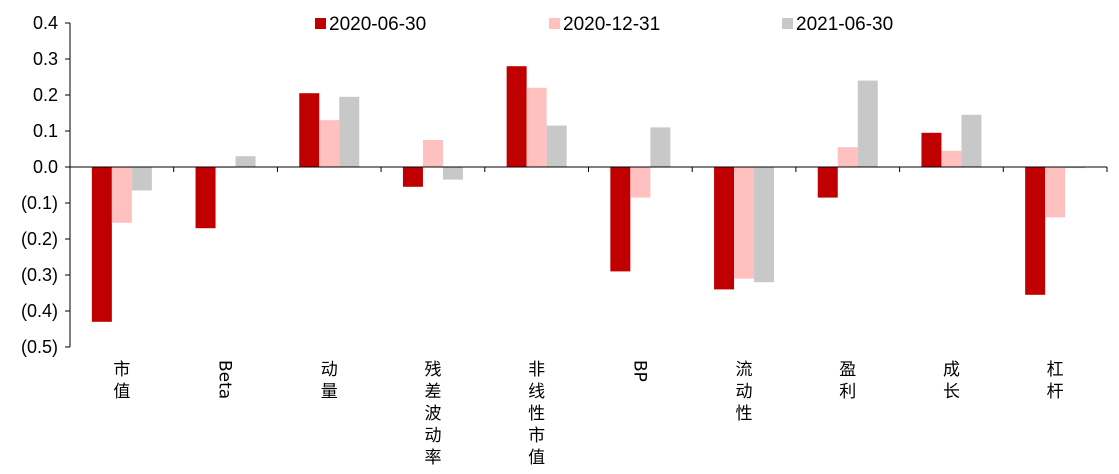 The width and height of the screenshot is (1119, 474). I want to click on y-tick-label: (0.4), so click(39, 311).